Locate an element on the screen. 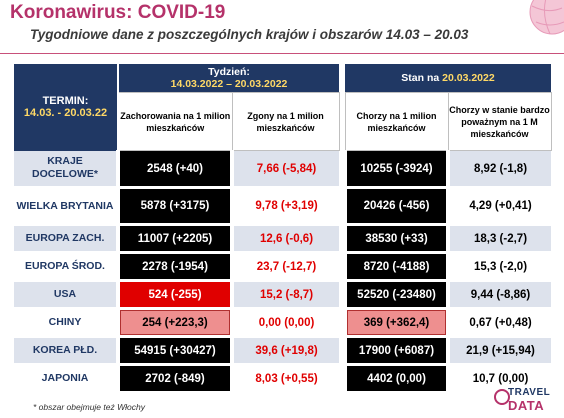  cell-sick: 369 (+362,4) is located at coordinates (396, 323).